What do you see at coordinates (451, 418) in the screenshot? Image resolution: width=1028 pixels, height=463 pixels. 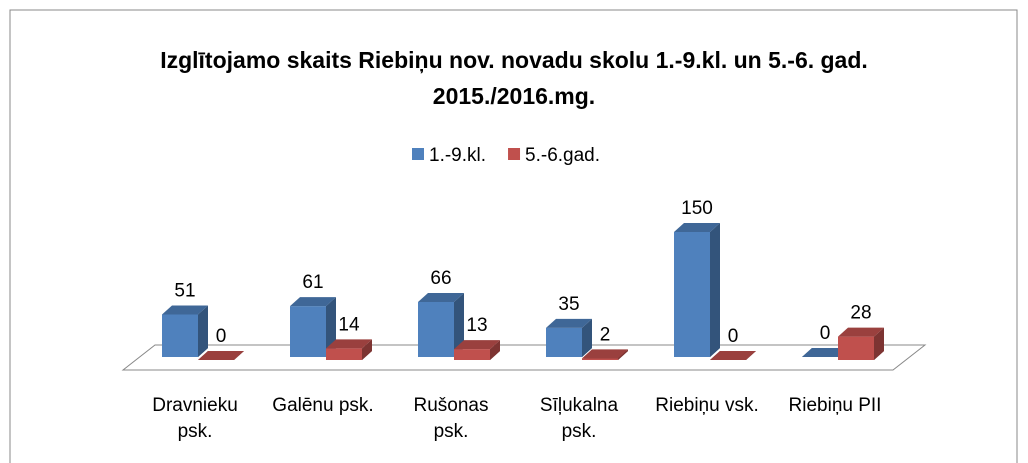 I see `x-tick-label: Rušonas psk.` at bounding box center [451, 418].